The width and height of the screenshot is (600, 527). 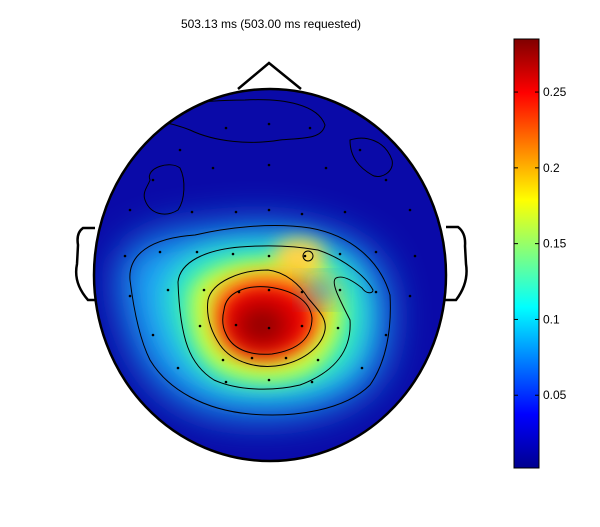 What do you see at coordinates (555, 395) in the screenshot?
I see `colorbar-tick-label: 0.05` at bounding box center [555, 395].